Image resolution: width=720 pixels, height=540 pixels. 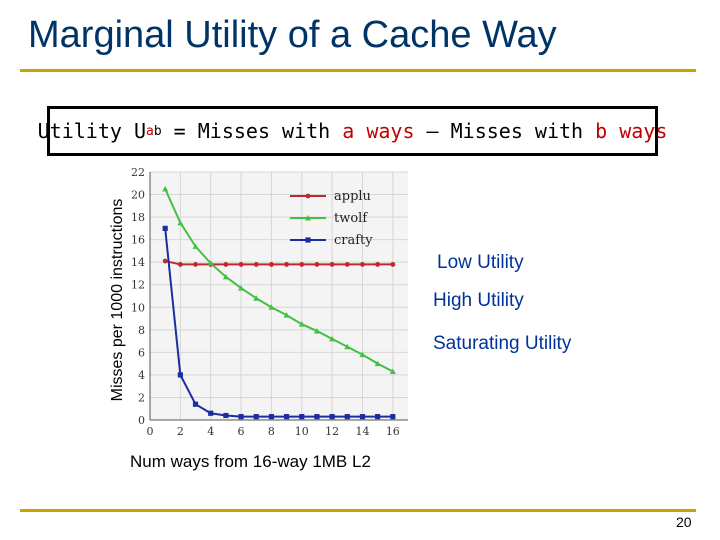 I want to click on legend-label-twolf: twolf, so click(x=351, y=218).